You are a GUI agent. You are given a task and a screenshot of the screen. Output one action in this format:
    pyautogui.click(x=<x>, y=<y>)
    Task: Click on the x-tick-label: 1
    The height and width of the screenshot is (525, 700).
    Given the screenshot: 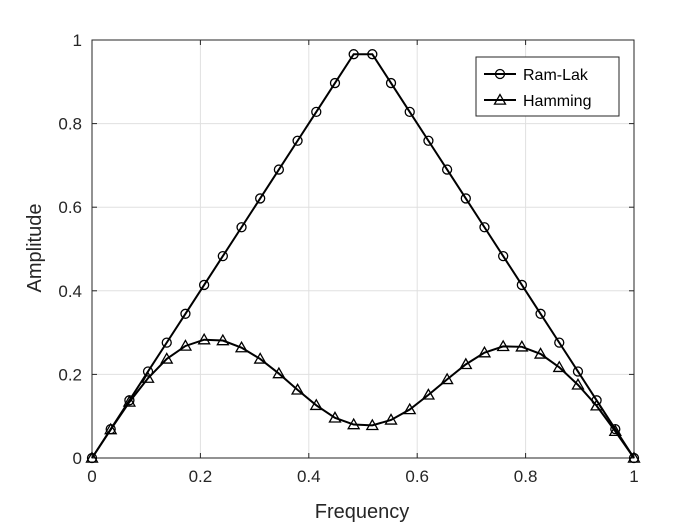 What is the action you would take?
    pyautogui.click(x=633, y=476)
    